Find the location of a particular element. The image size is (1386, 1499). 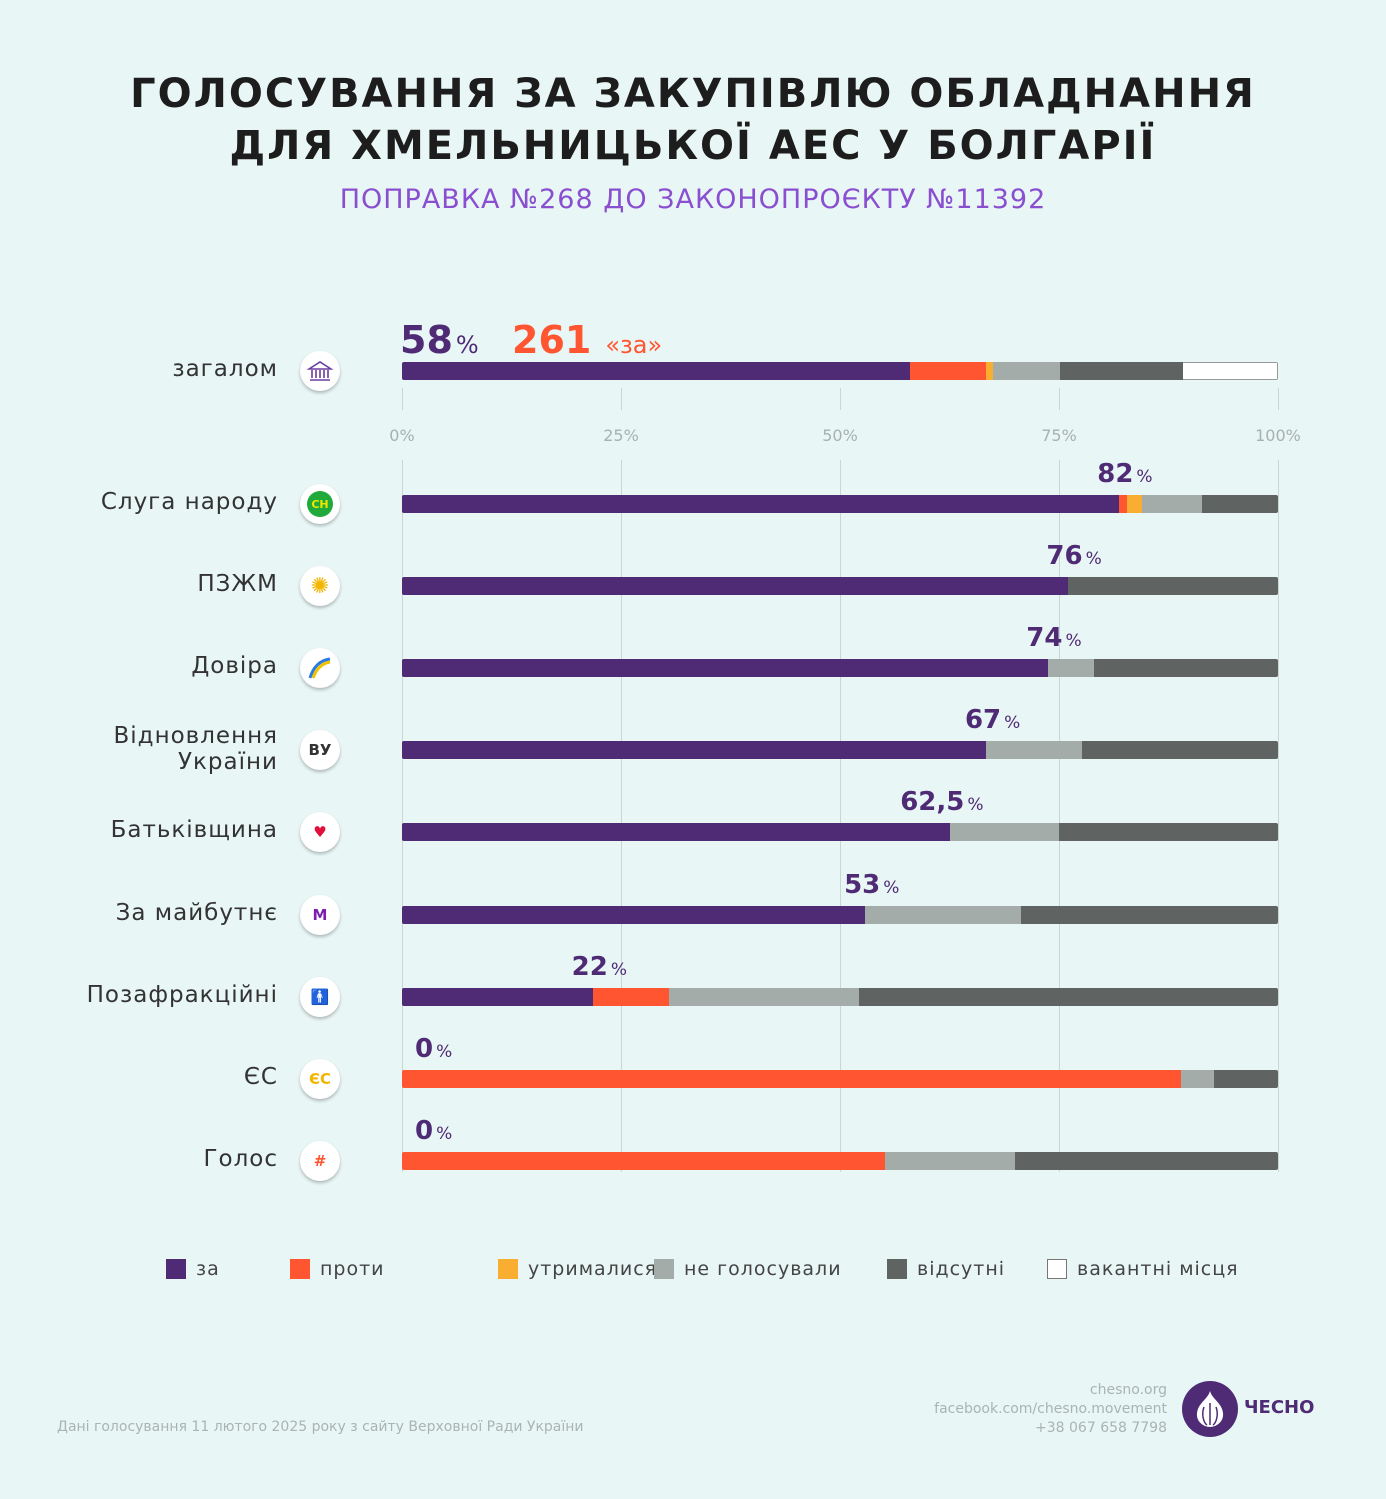

row-label: Довіра is located at coordinates (234, 666).